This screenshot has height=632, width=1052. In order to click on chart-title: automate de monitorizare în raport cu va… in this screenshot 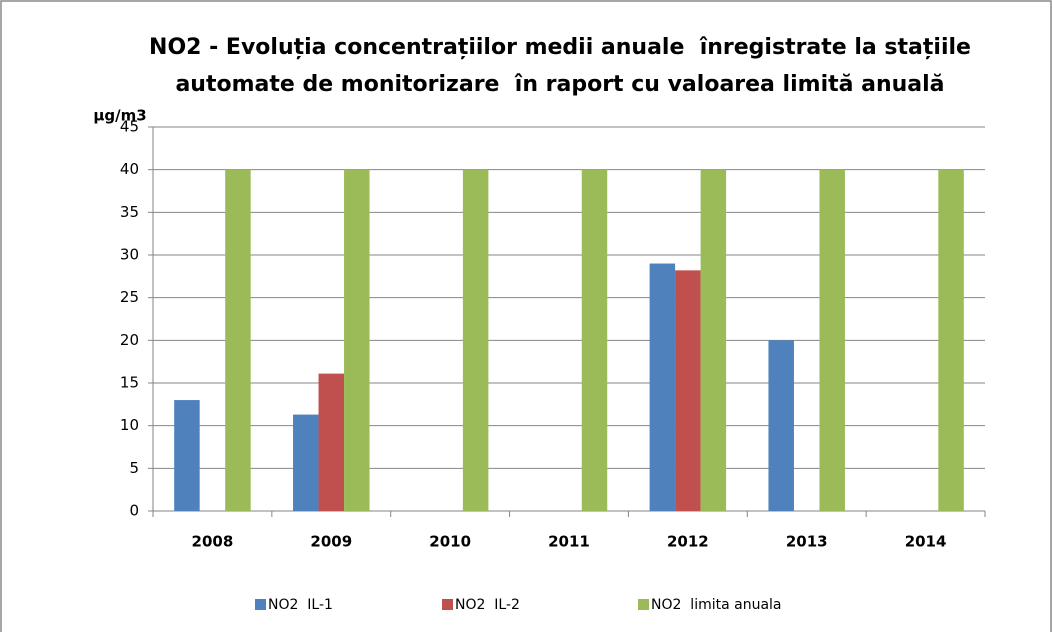, I will do `click(559, 84)`.